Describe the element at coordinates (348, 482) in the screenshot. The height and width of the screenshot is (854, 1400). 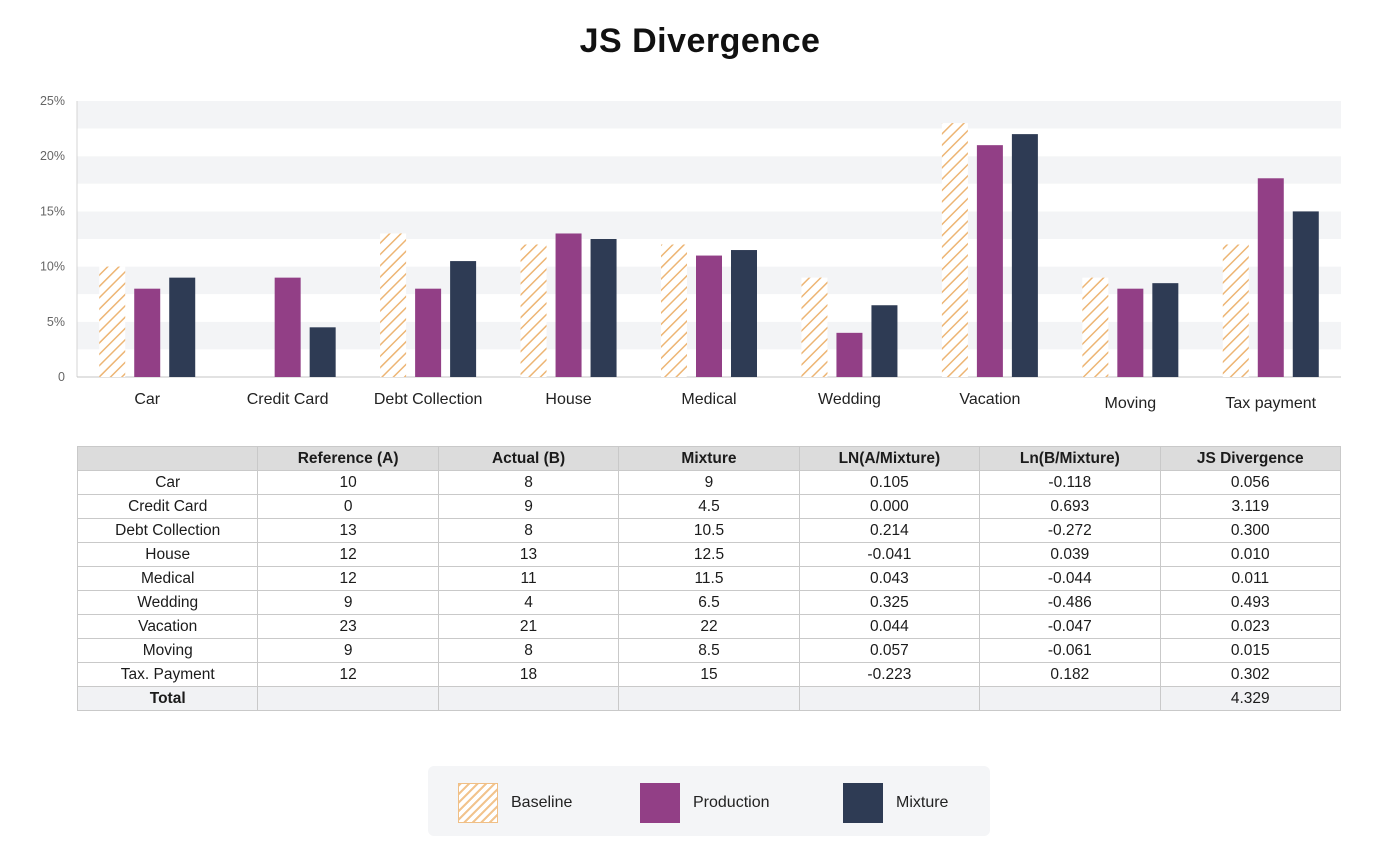
I see `table-cell: 10` at that location.